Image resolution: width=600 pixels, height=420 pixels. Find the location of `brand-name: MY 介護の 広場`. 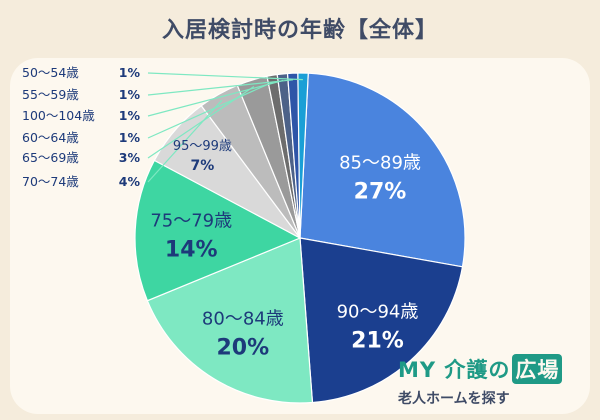

brand-name: MY 介護の 広場 is located at coordinates (493, 369).